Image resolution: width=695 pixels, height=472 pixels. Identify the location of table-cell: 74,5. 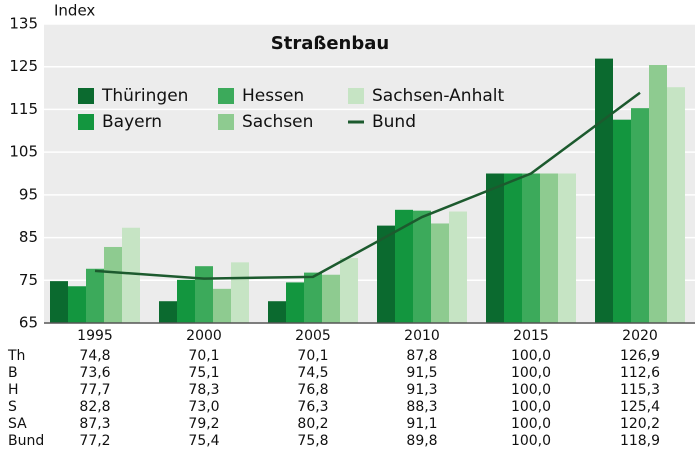
(312, 373).